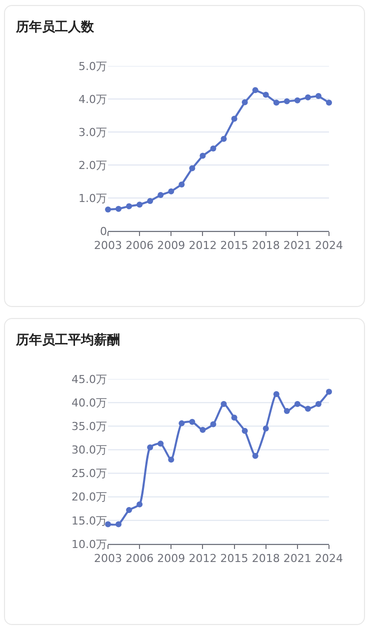  Describe the element at coordinates (92, 198) in the screenshot. I see `y-tick-label: 1.0万` at that location.